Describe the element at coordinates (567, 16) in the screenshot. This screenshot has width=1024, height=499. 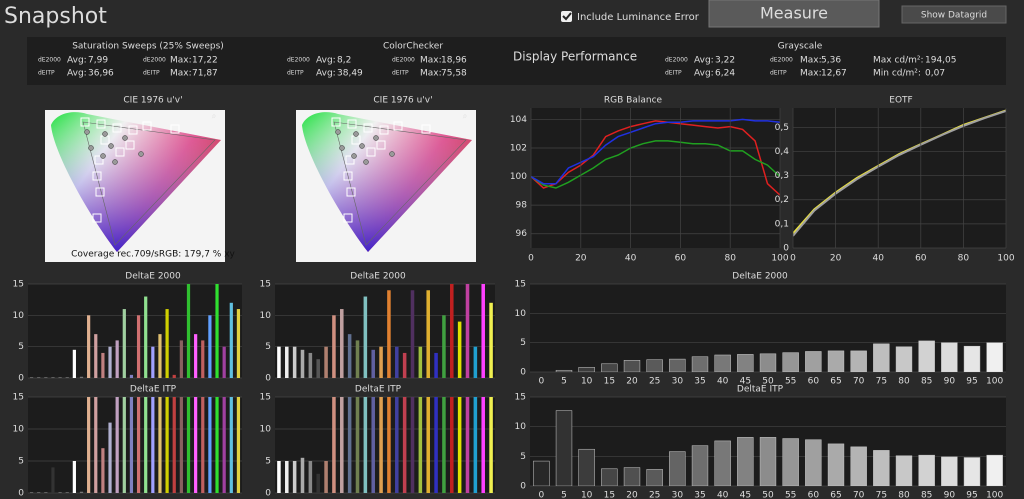
I see `check-mark` at that location.